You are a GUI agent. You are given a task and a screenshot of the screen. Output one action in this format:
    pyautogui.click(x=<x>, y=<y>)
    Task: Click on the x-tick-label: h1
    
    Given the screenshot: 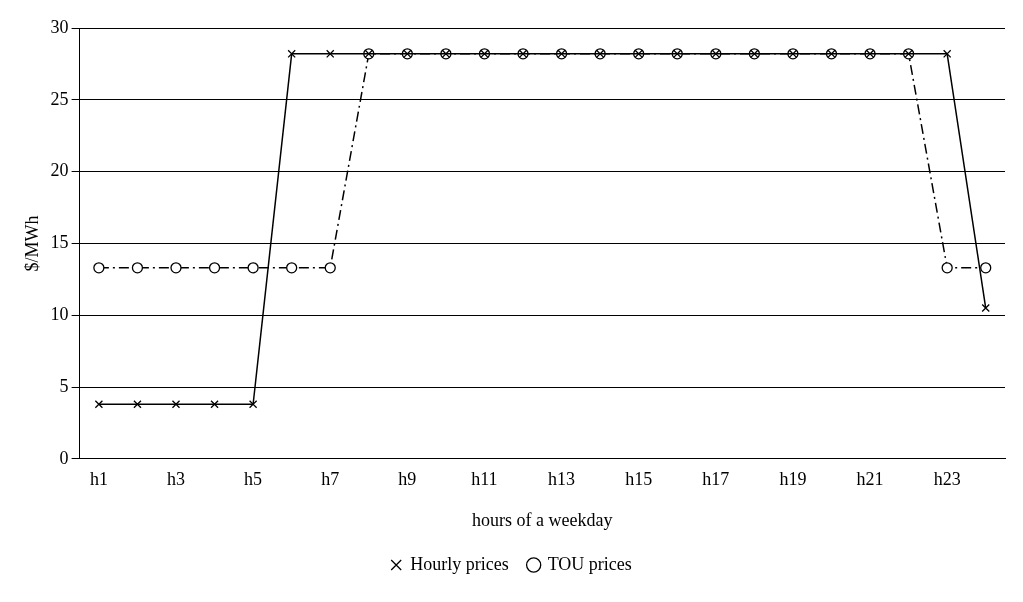 What is the action you would take?
    pyautogui.click(x=98, y=479)
    